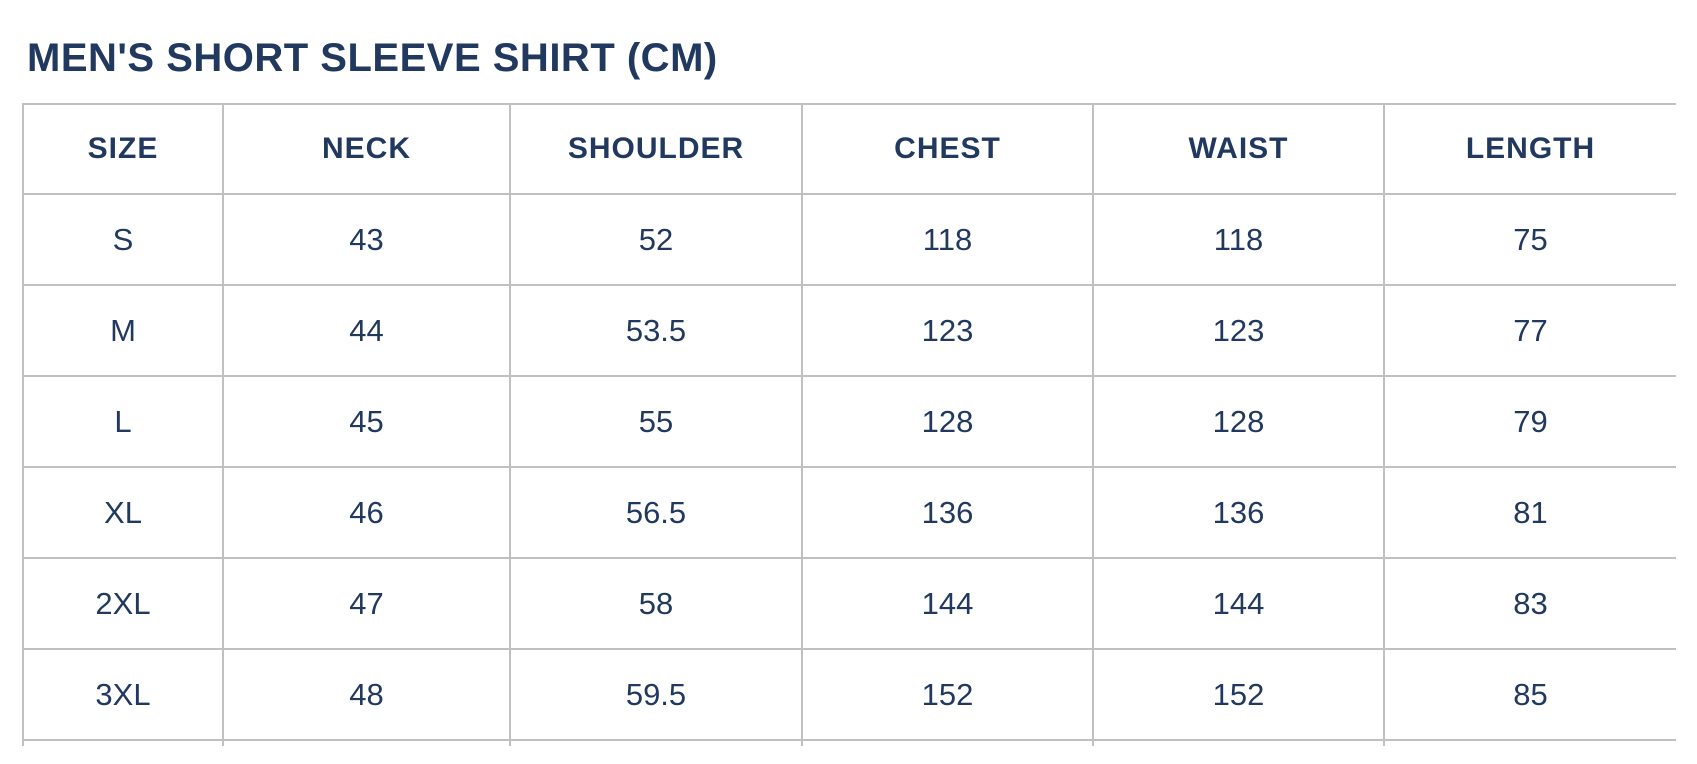  I want to click on measurement-cell: 43, so click(366, 239).